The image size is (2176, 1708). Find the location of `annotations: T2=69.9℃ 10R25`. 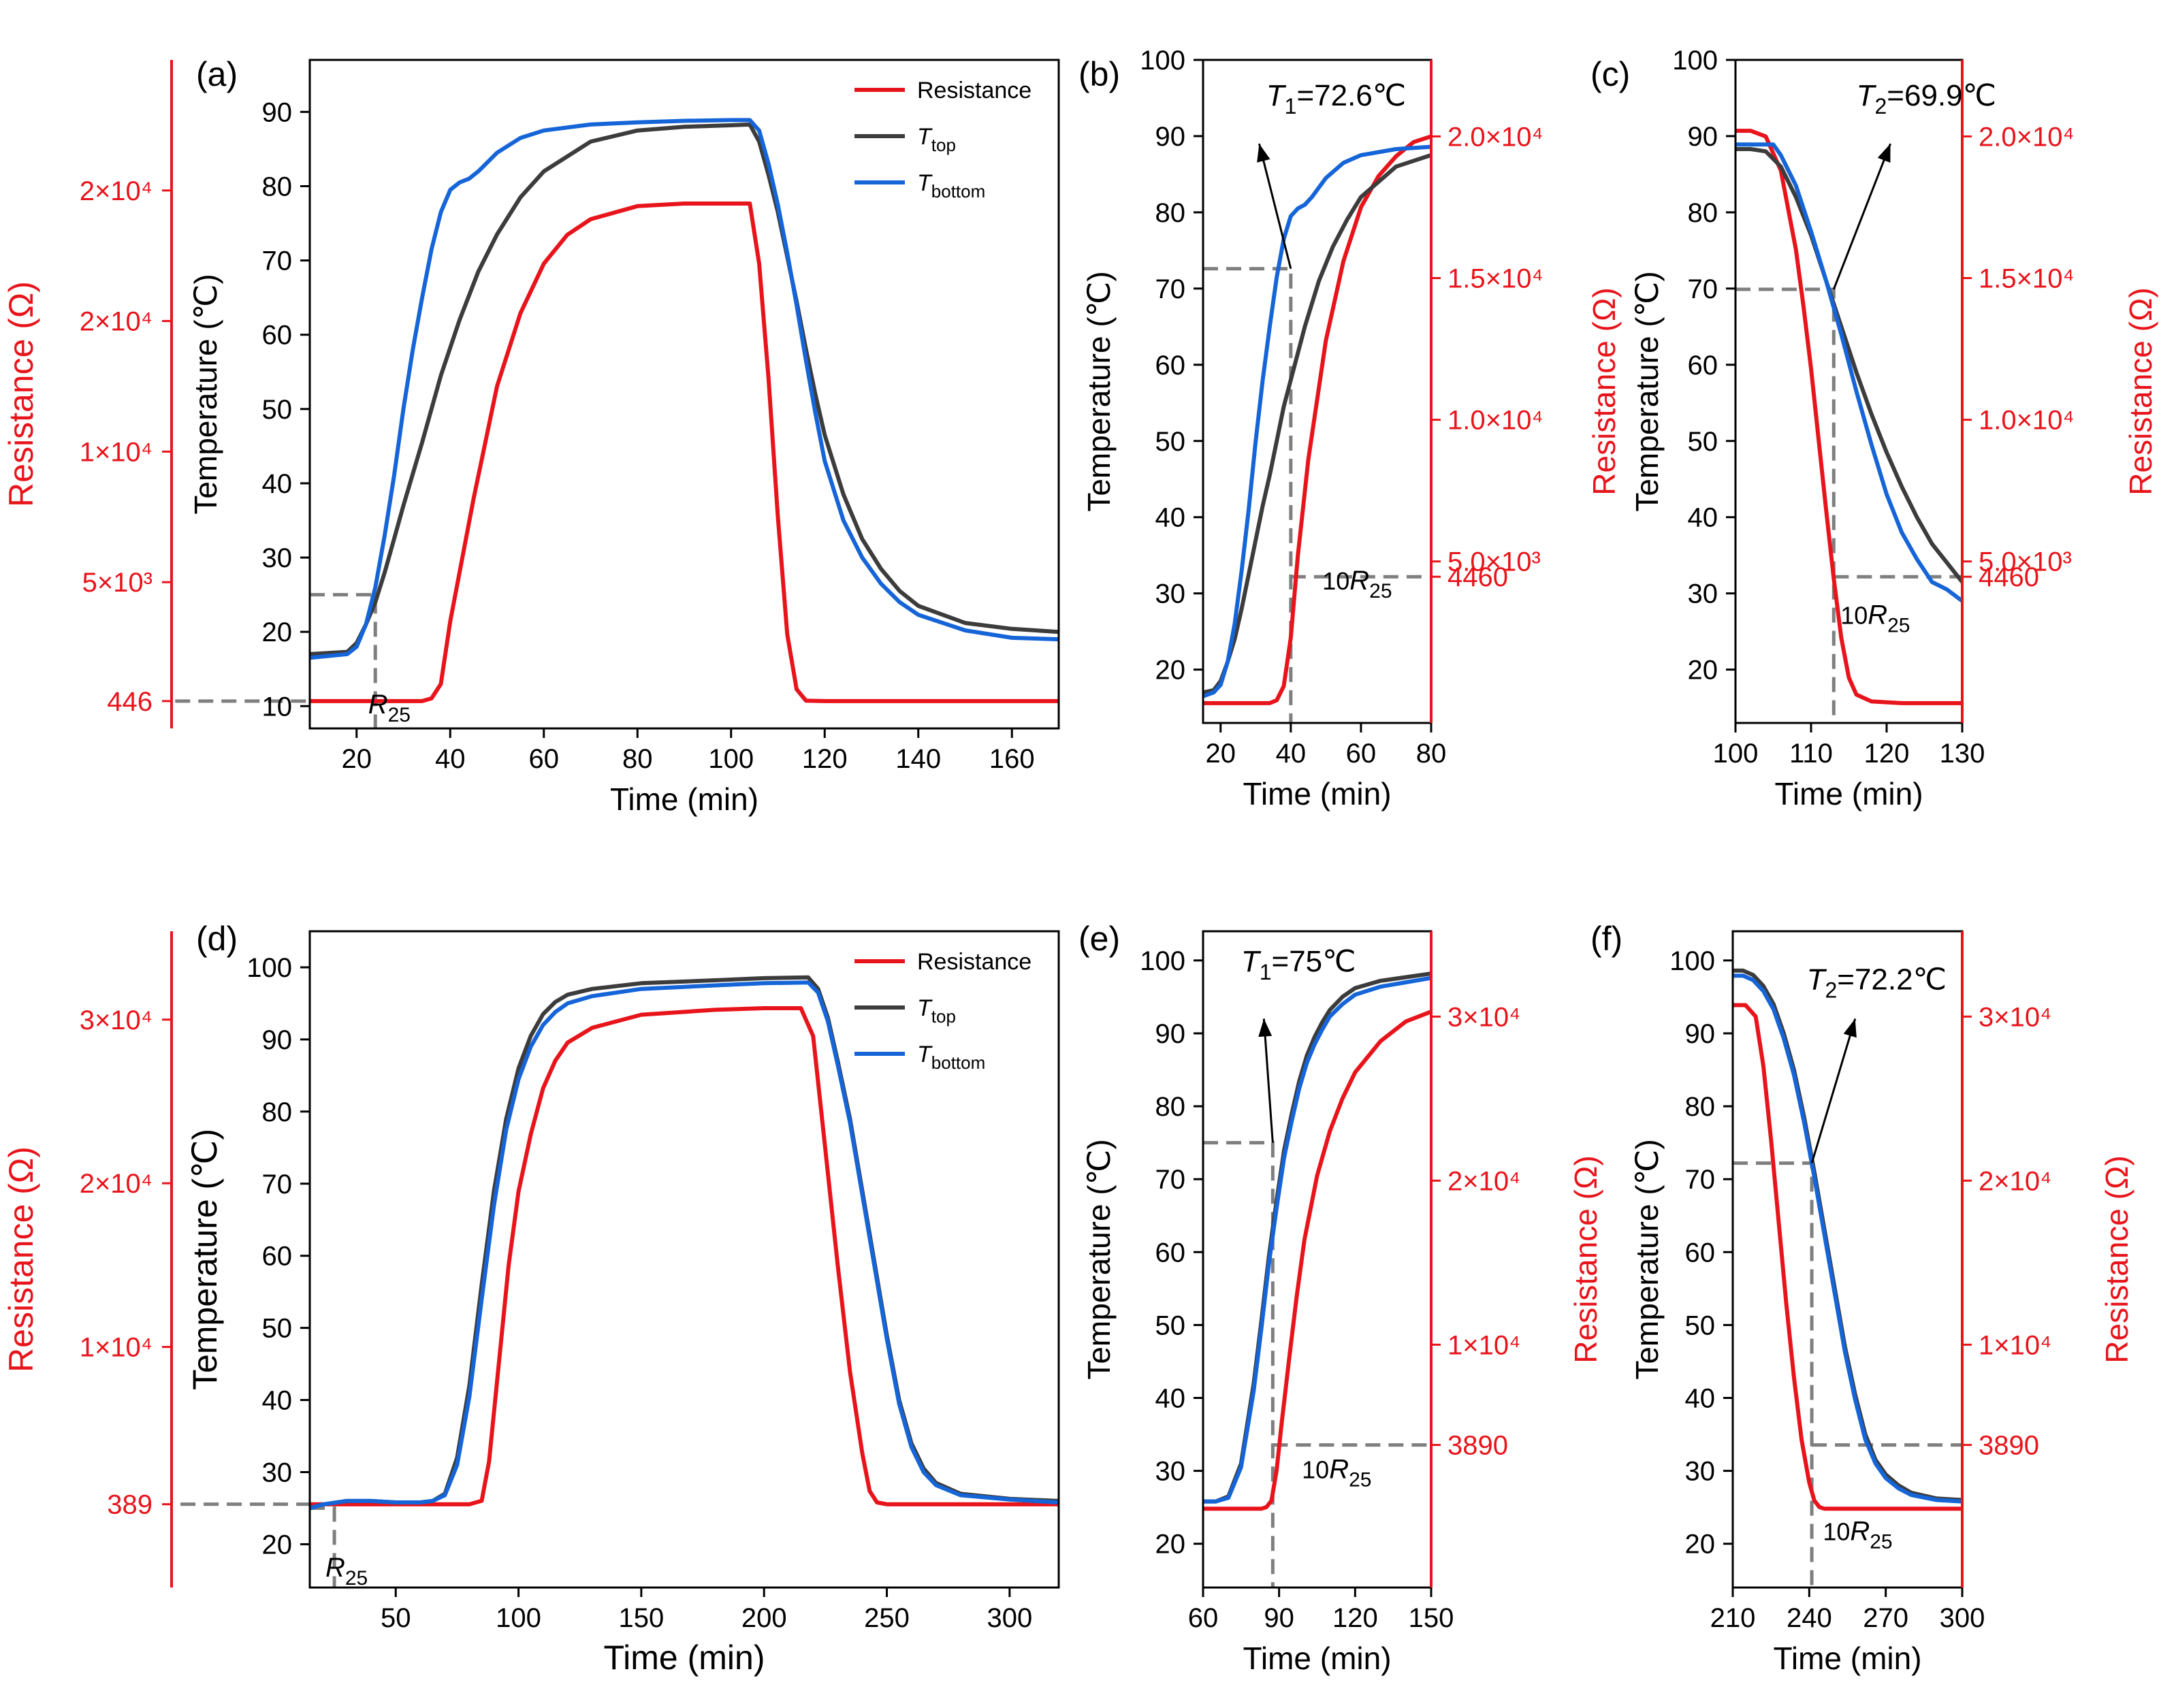

annotations: T2=69.9℃ 10R25 is located at coordinates (1918, 358).